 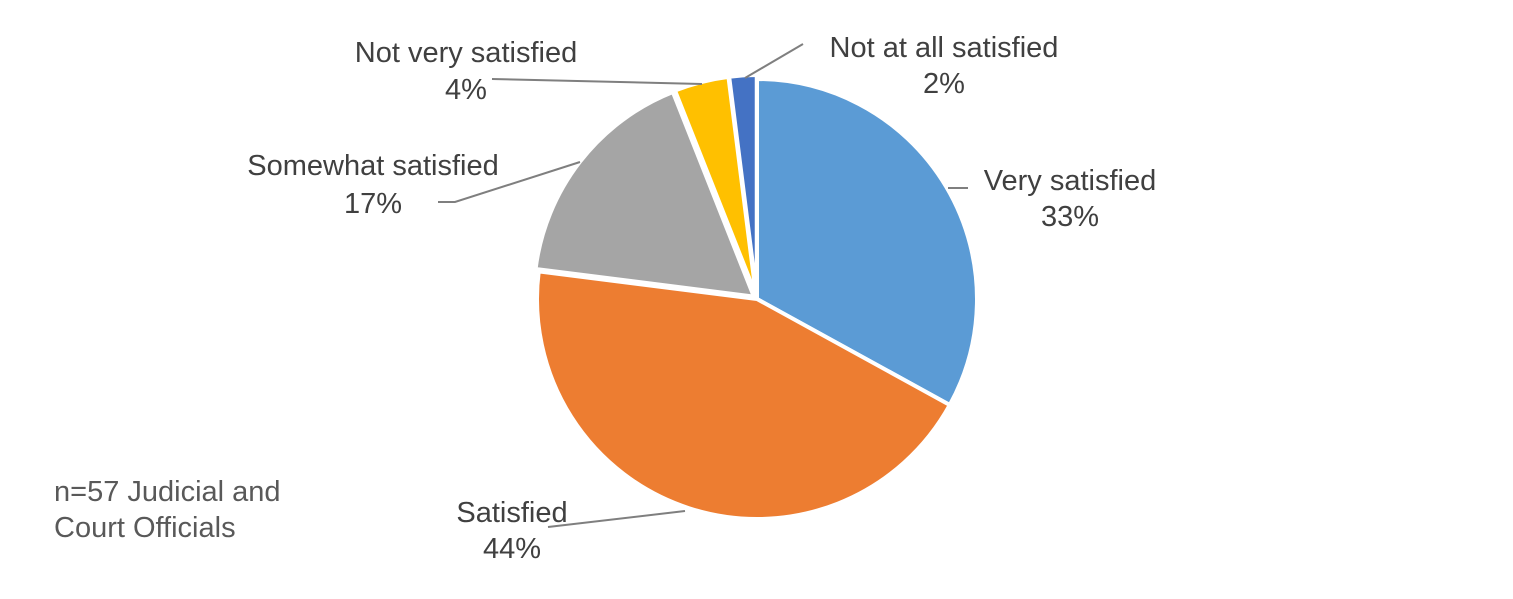 What do you see at coordinates (511, 513) in the screenshot?
I see `slice-label-satisfied: Satisfied` at bounding box center [511, 513].